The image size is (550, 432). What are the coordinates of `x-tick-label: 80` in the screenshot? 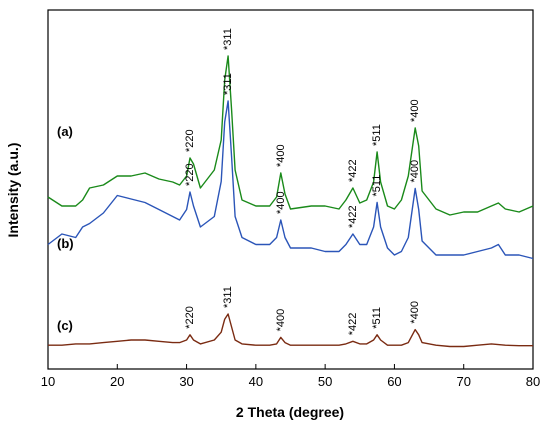 It's located at (533, 381).